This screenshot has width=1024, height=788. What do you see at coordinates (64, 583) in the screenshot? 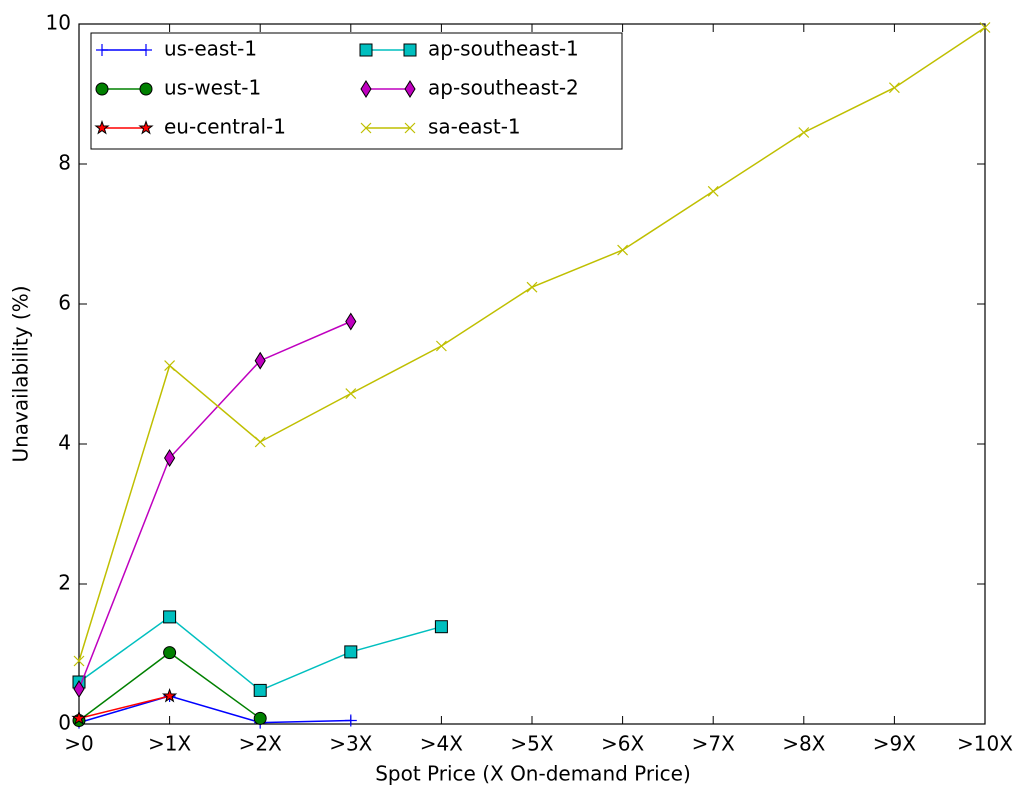
I see `y-tick-label: 2` at bounding box center [64, 583].